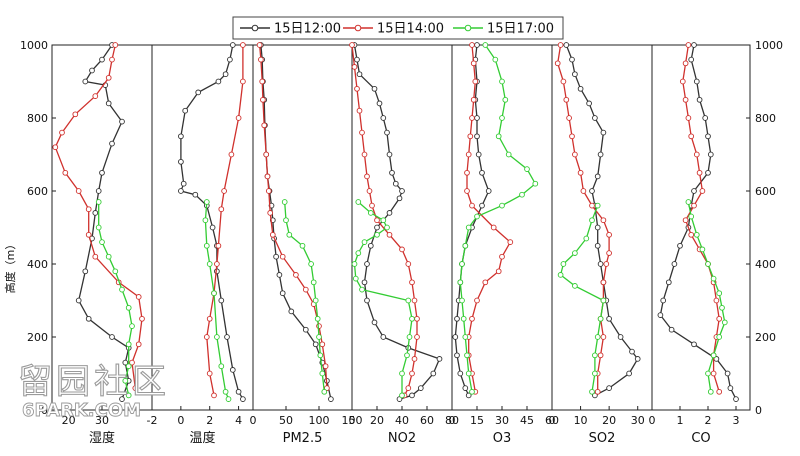 The height and width of the screenshot is (456, 800). What do you see at coordinates (209, 420) in the screenshot?
I see `x-tick-label: 2` at bounding box center [209, 420].